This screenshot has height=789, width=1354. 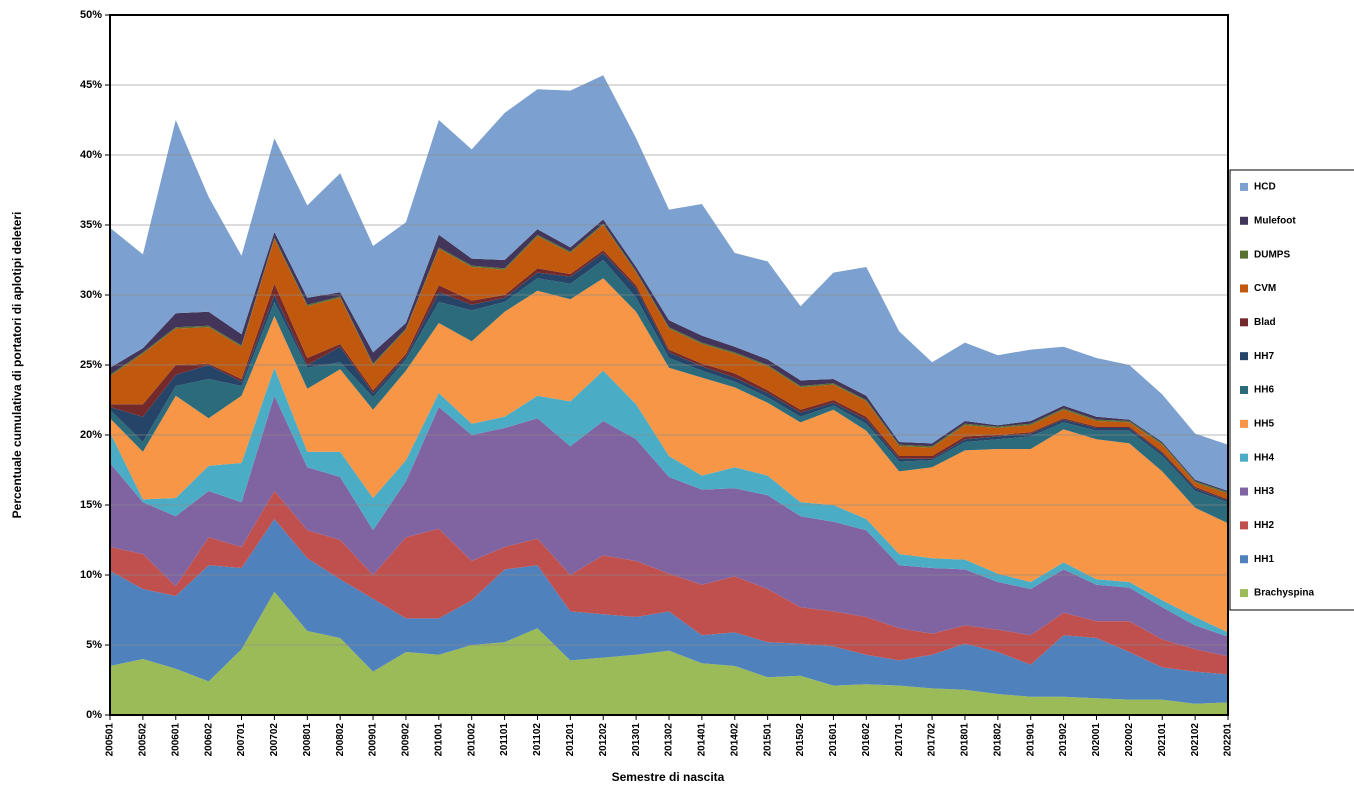 I want to click on x-tick-label: 202102, so click(x=1195, y=740).